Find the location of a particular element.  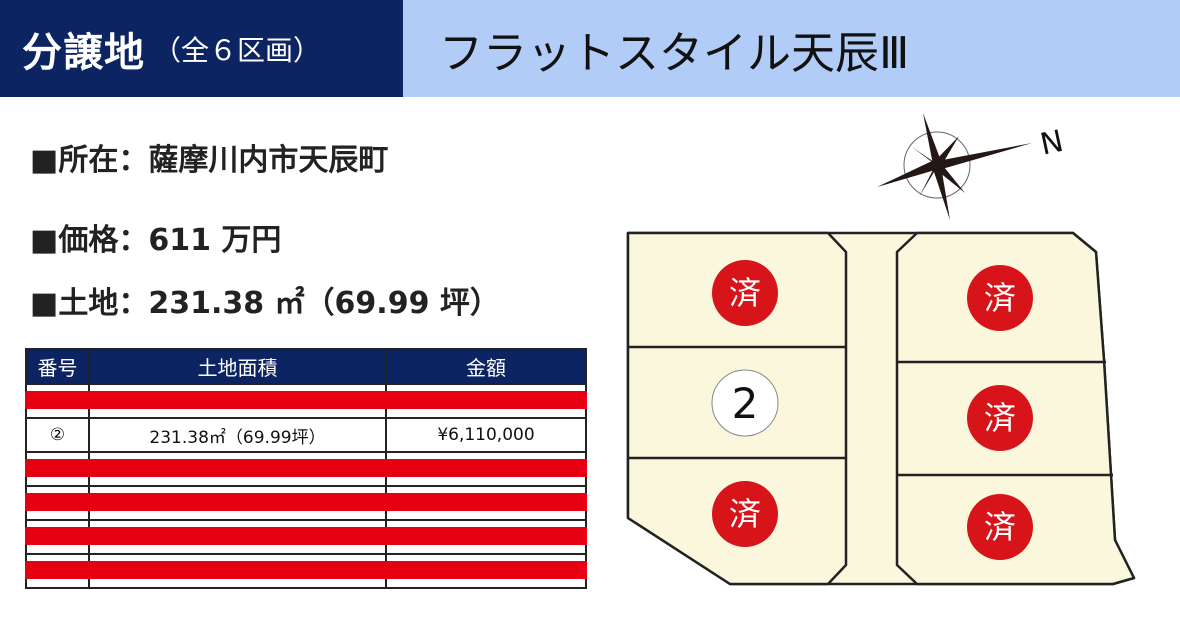

property-name: フラットスタイル天辰Ⅲ is located at coordinates (791, 48).